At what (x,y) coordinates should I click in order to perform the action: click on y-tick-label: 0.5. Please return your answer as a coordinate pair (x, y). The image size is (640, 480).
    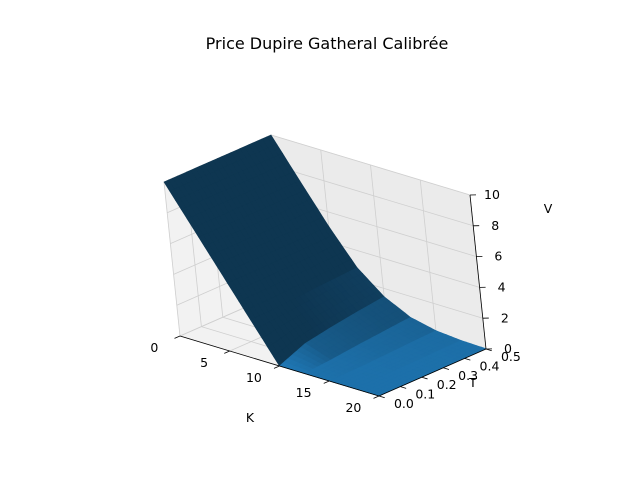
    Looking at the image, I should click on (511, 356).